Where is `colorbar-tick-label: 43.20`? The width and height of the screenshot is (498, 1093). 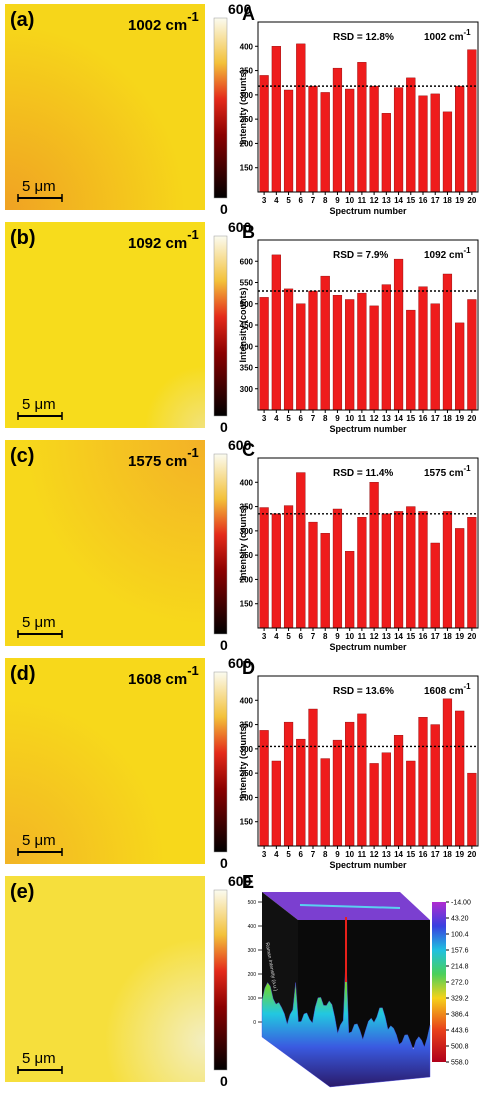 colorbar-tick-label: 43.20 is located at coordinates (460, 919).